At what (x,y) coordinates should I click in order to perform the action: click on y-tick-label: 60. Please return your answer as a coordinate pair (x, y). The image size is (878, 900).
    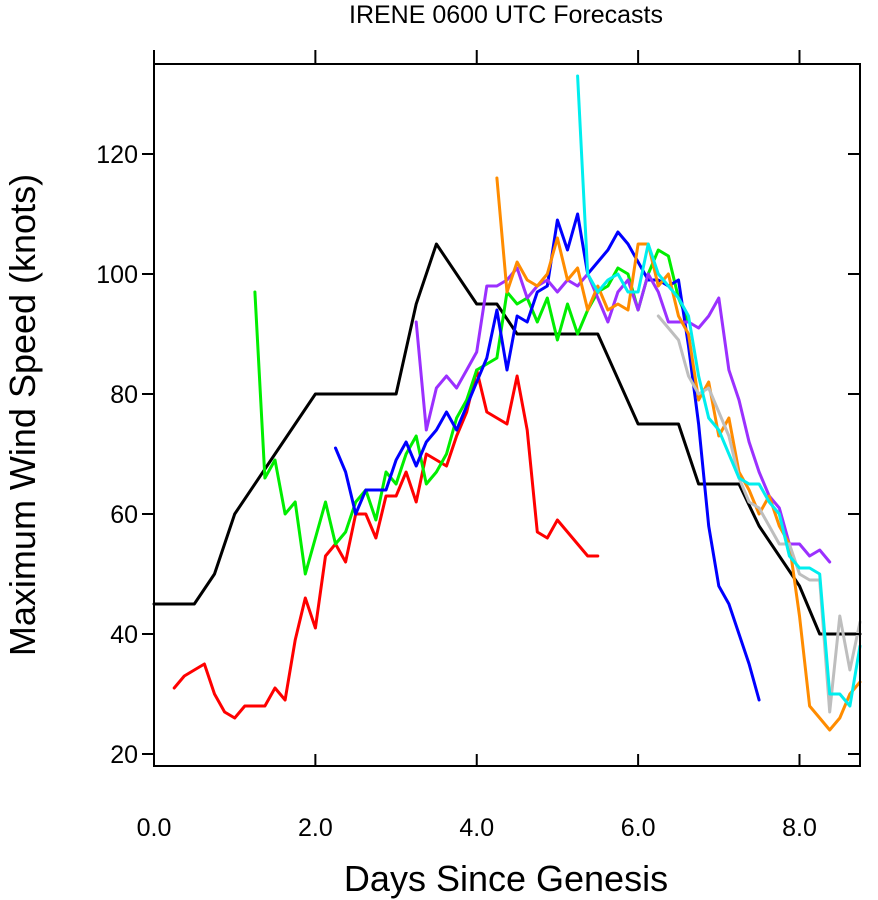
    Looking at the image, I should click on (124, 515).